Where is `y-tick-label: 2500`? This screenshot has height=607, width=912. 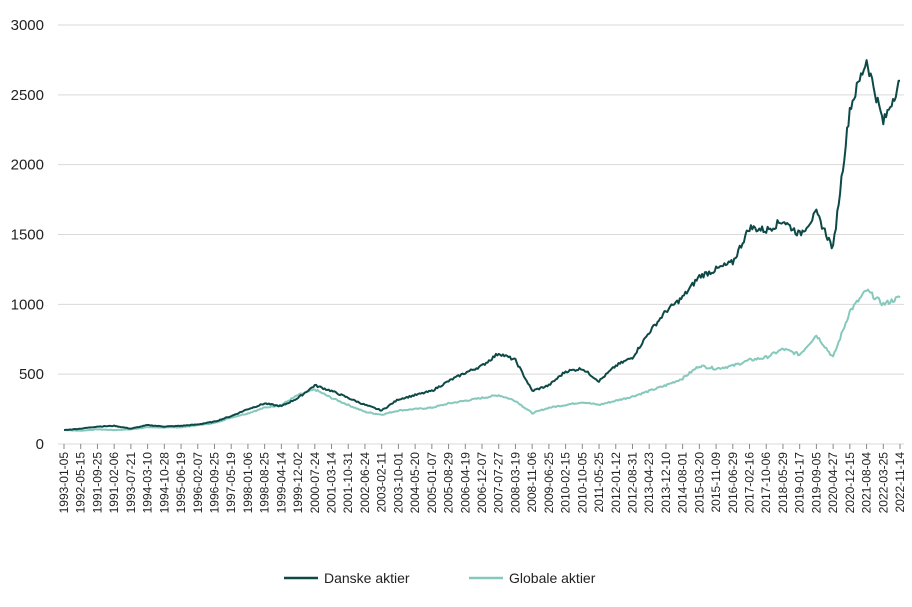 y-tick-label: 2500 is located at coordinates (27, 95).